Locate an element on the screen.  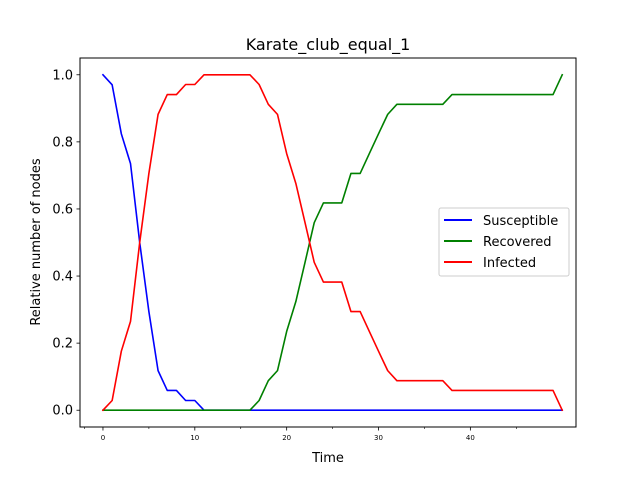
y-tick-label: 0.4 is located at coordinates (62, 277).